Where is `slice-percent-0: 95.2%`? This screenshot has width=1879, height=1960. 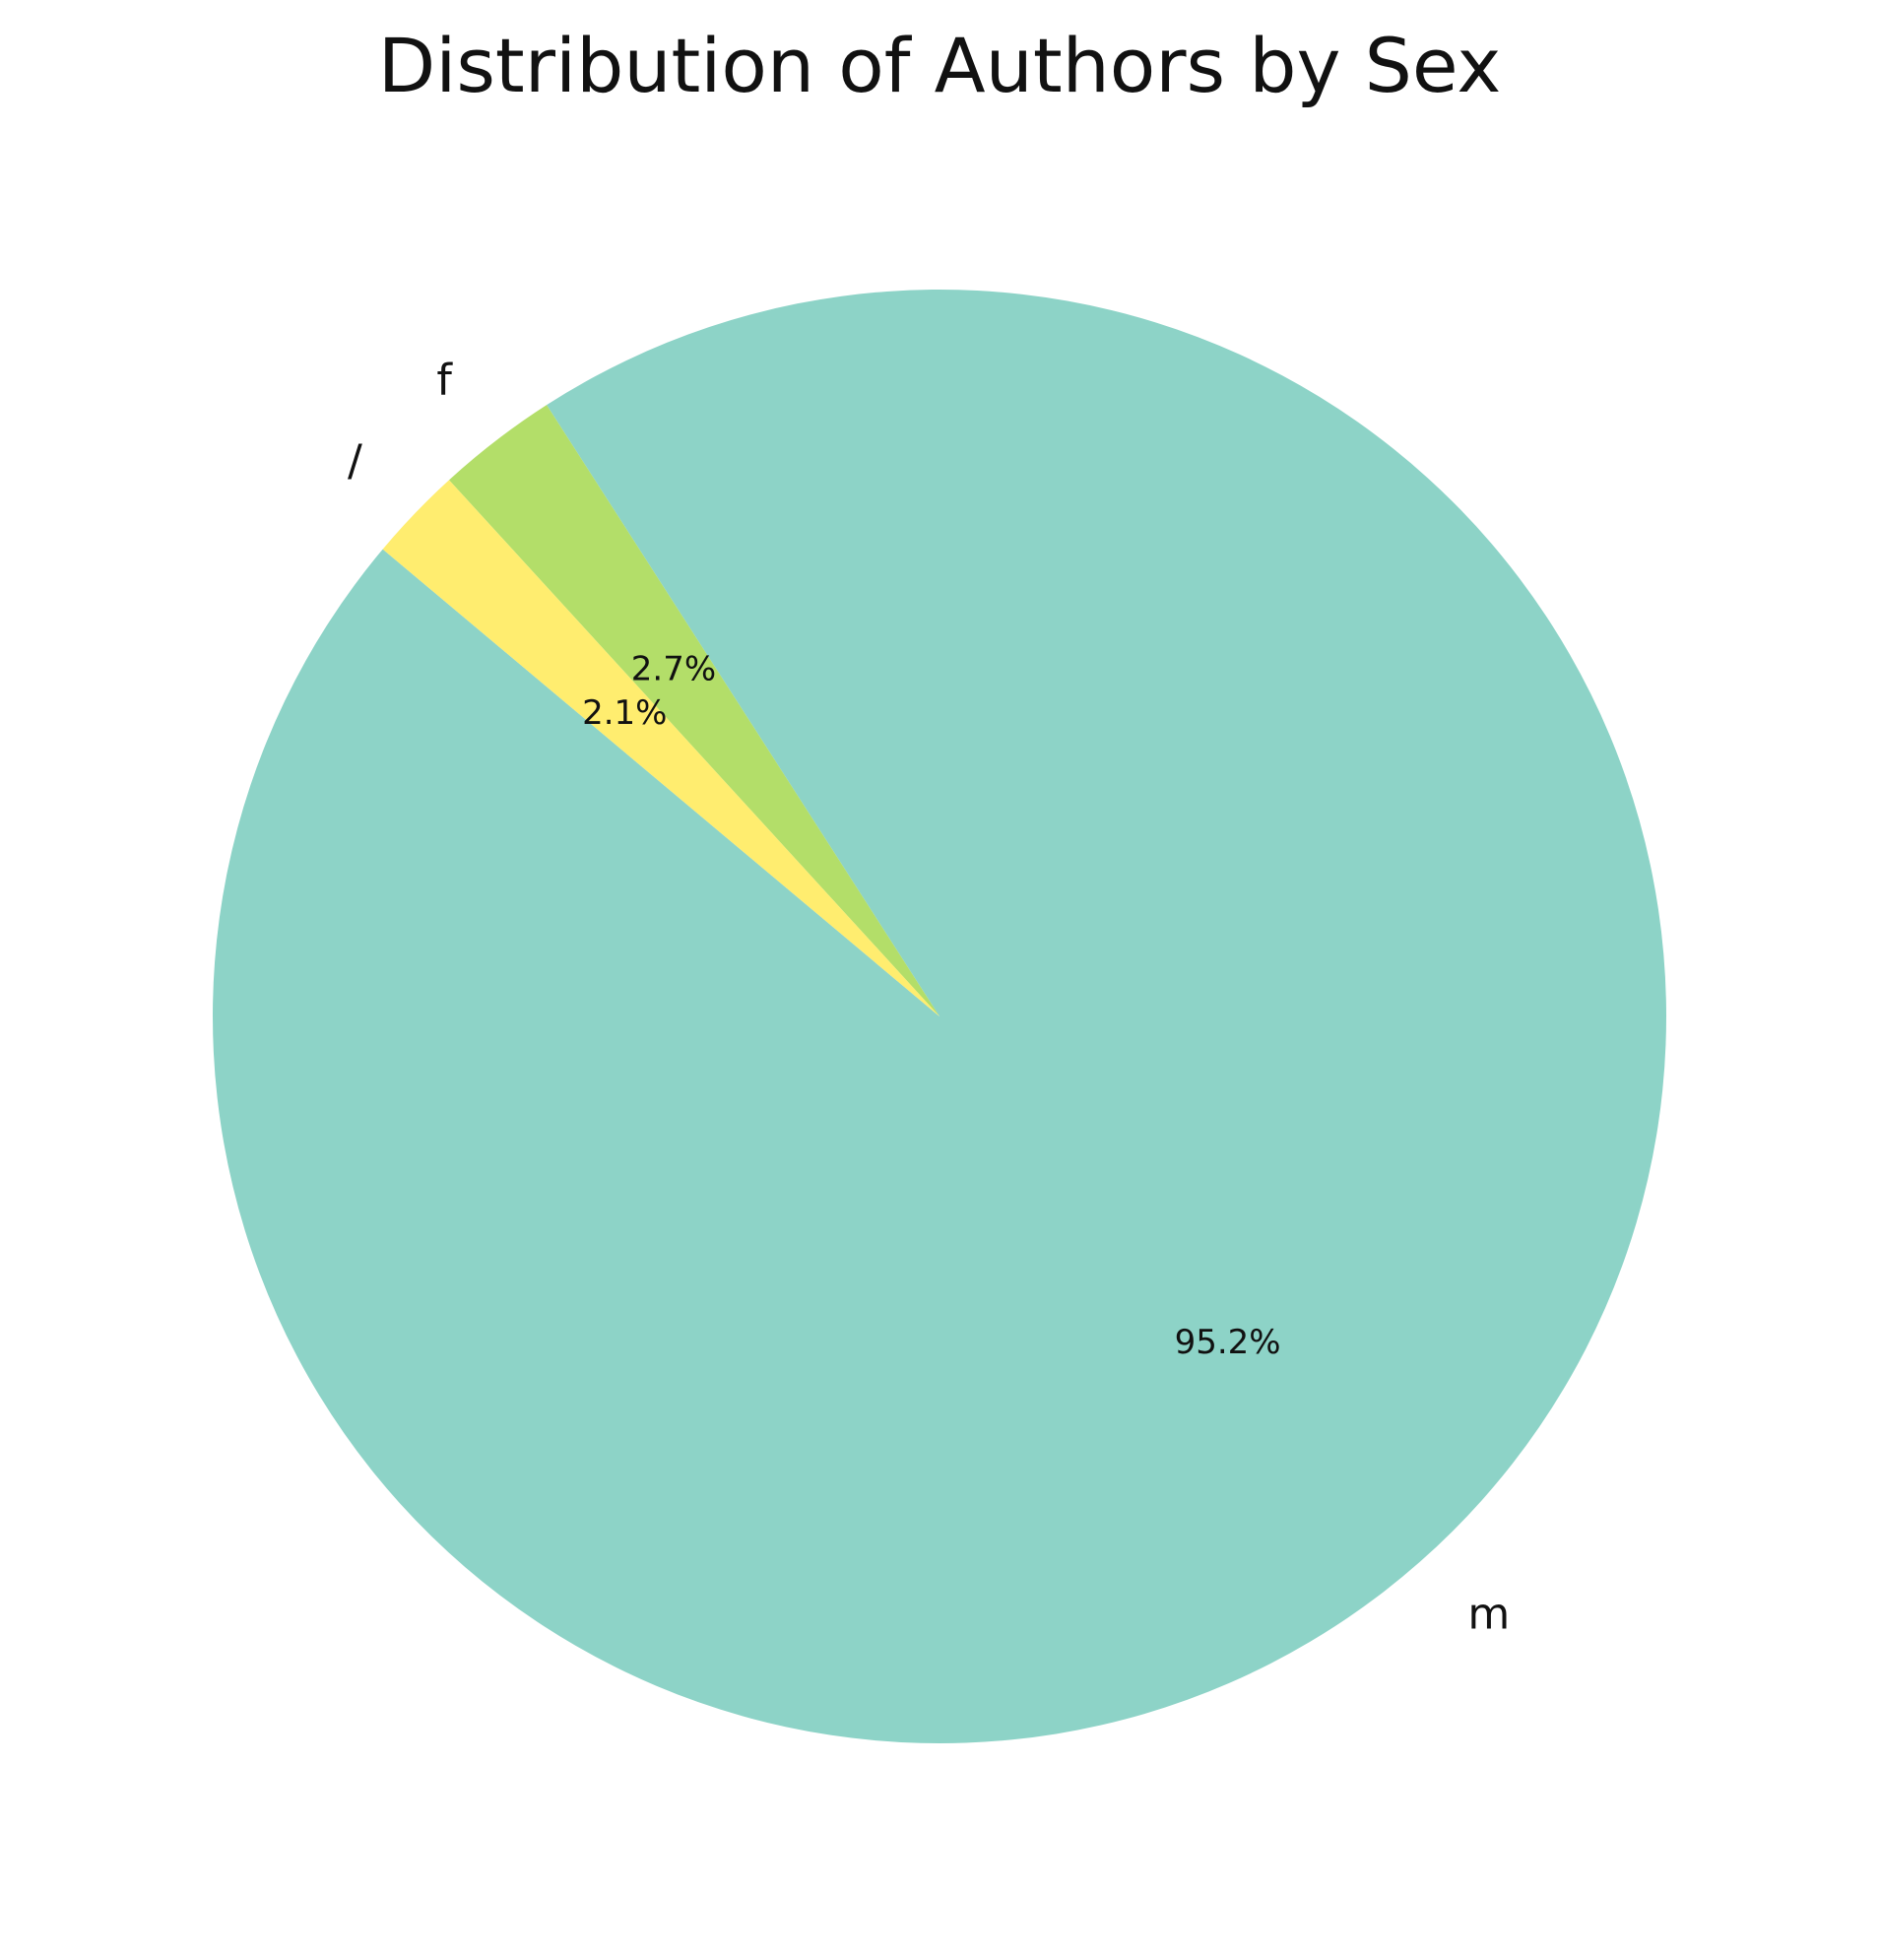 slice-percent-0: 95.2% is located at coordinates (1228, 1343).